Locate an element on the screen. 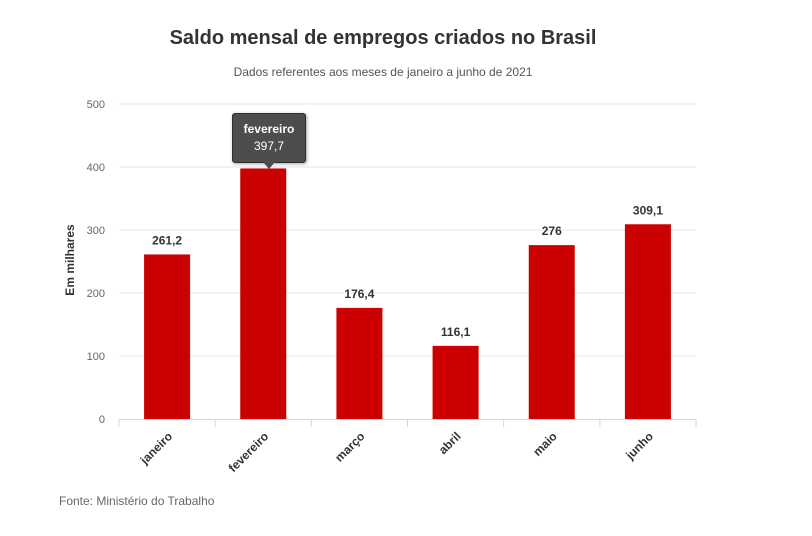 Image resolution: width=812 pixels, height=536 pixels. data-label: 261,2 is located at coordinates (167, 240).